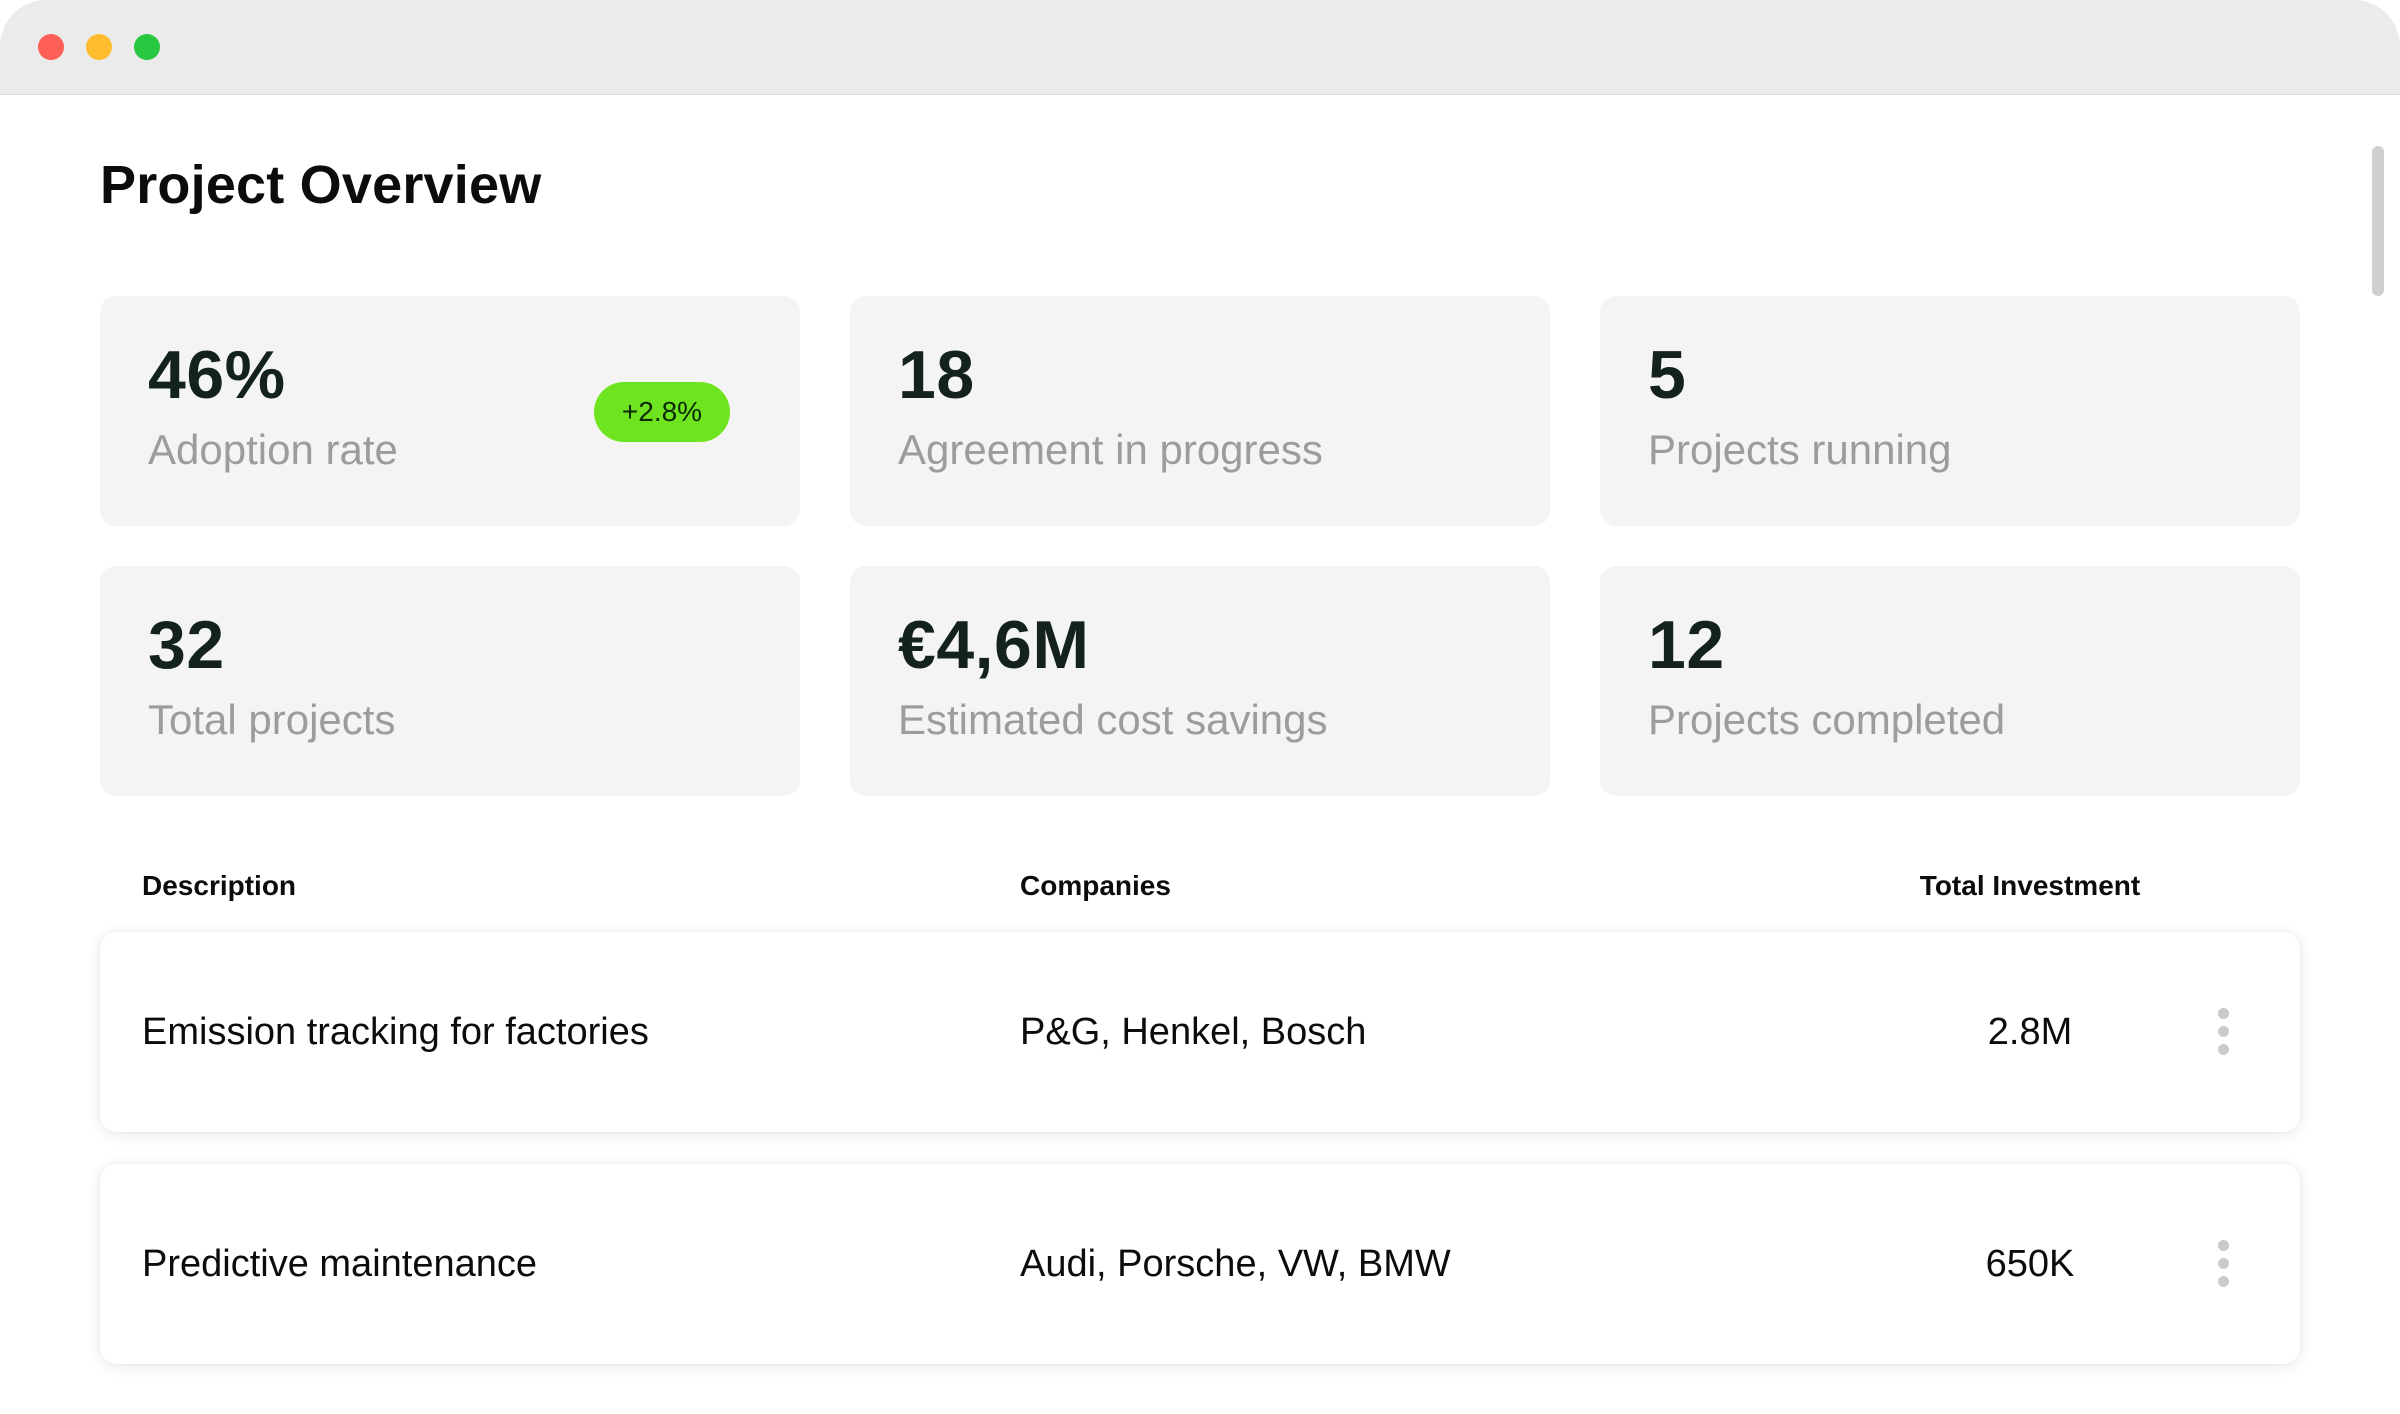 The width and height of the screenshot is (2400, 1414). I want to click on stat-value: 32, so click(186, 645).